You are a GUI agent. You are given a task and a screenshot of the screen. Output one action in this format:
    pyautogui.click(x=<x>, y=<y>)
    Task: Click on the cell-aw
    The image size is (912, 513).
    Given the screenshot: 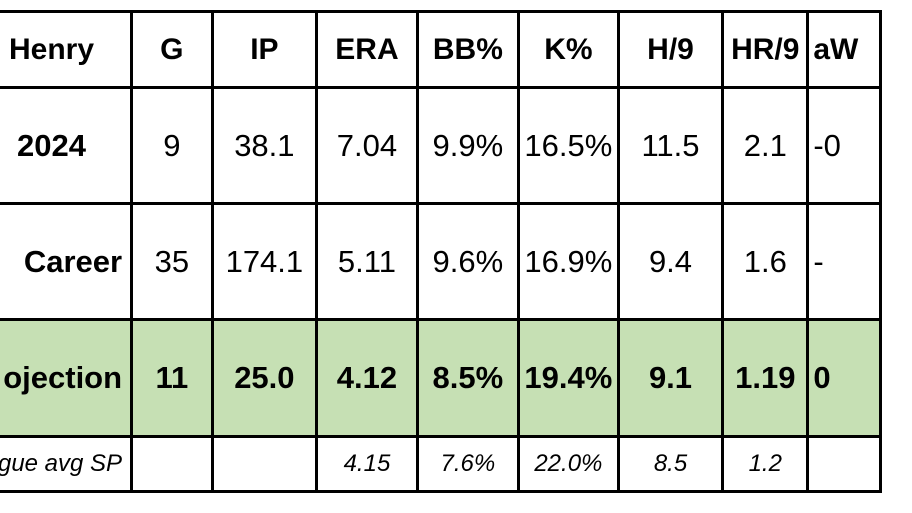 What is the action you would take?
    pyautogui.click(x=844, y=464)
    